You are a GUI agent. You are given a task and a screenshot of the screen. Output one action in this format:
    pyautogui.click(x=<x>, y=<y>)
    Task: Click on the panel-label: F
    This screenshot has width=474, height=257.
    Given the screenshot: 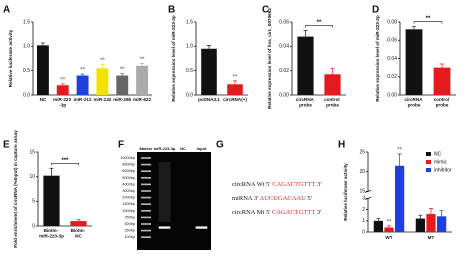 What is the action you would take?
    pyautogui.click(x=121, y=145)
    